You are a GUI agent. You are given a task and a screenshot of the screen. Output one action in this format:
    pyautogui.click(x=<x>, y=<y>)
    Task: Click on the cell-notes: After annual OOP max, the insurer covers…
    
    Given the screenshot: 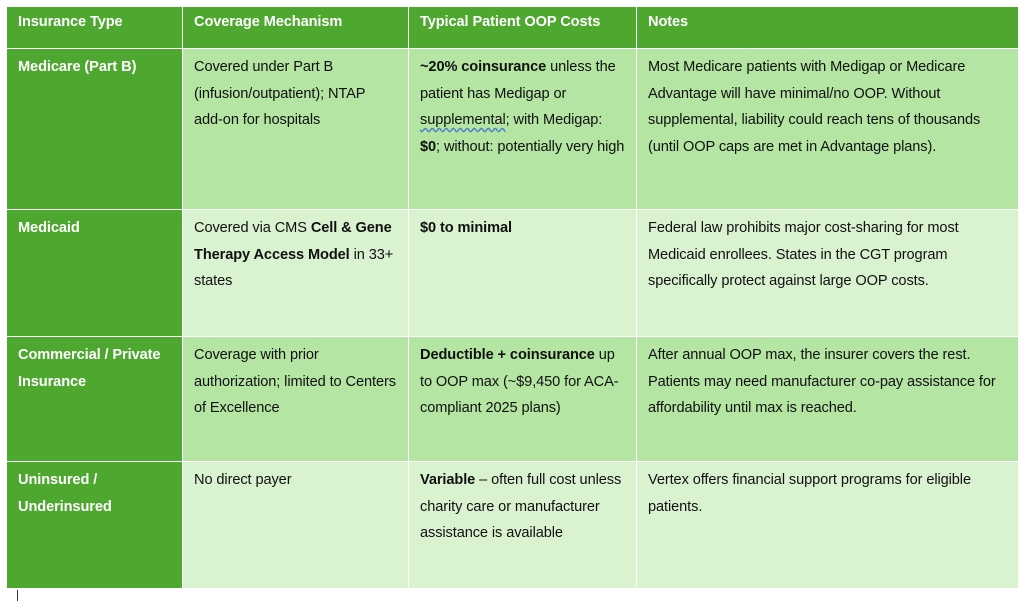 What is the action you would take?
    pyautogui.click(x=827, y=399)
    